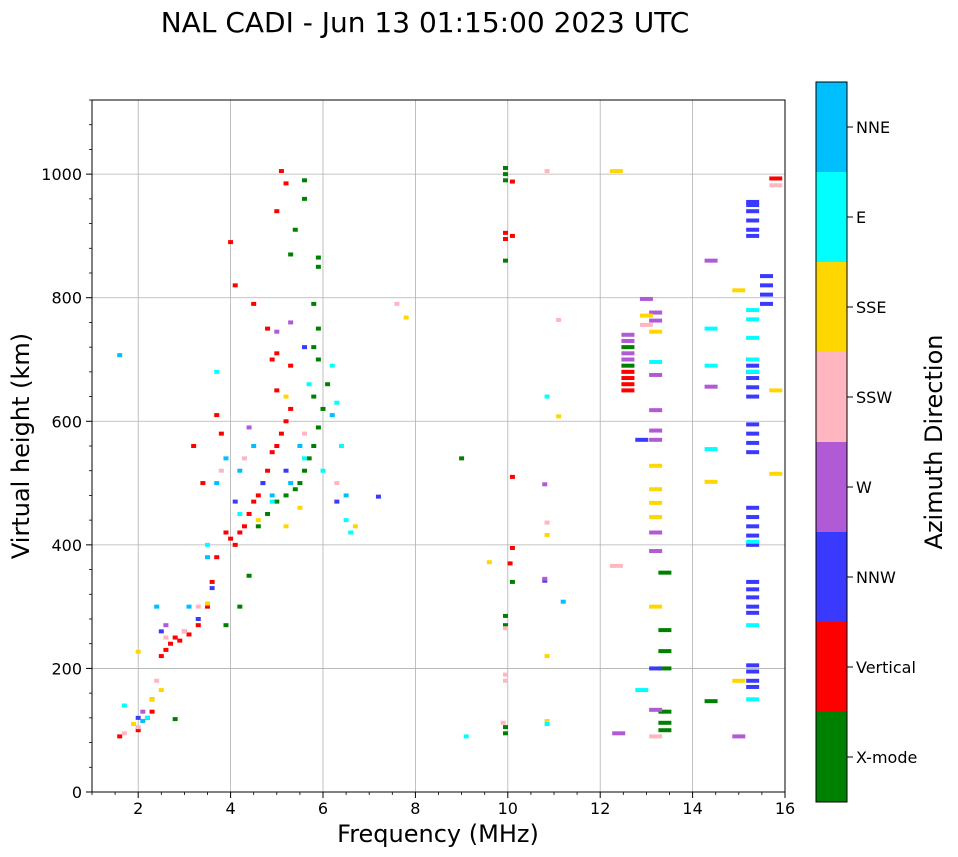 The image size is (958, 857). What do you see at coordinates (871, 307) in the screenshot?
I see `colorbar-label-sse: SSE` at bounding box center [871, 307].